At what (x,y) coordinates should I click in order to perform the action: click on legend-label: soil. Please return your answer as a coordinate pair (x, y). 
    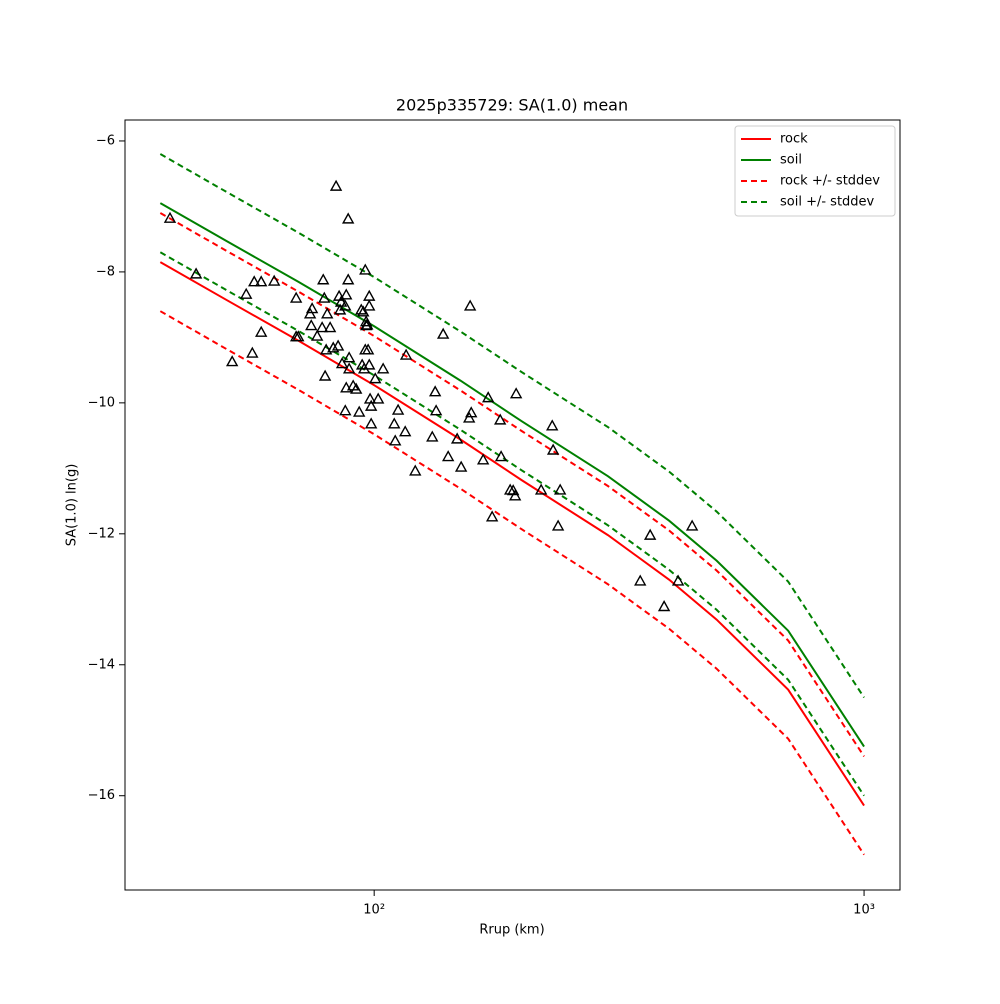
    Looking at the image, I should click on (791, 160).